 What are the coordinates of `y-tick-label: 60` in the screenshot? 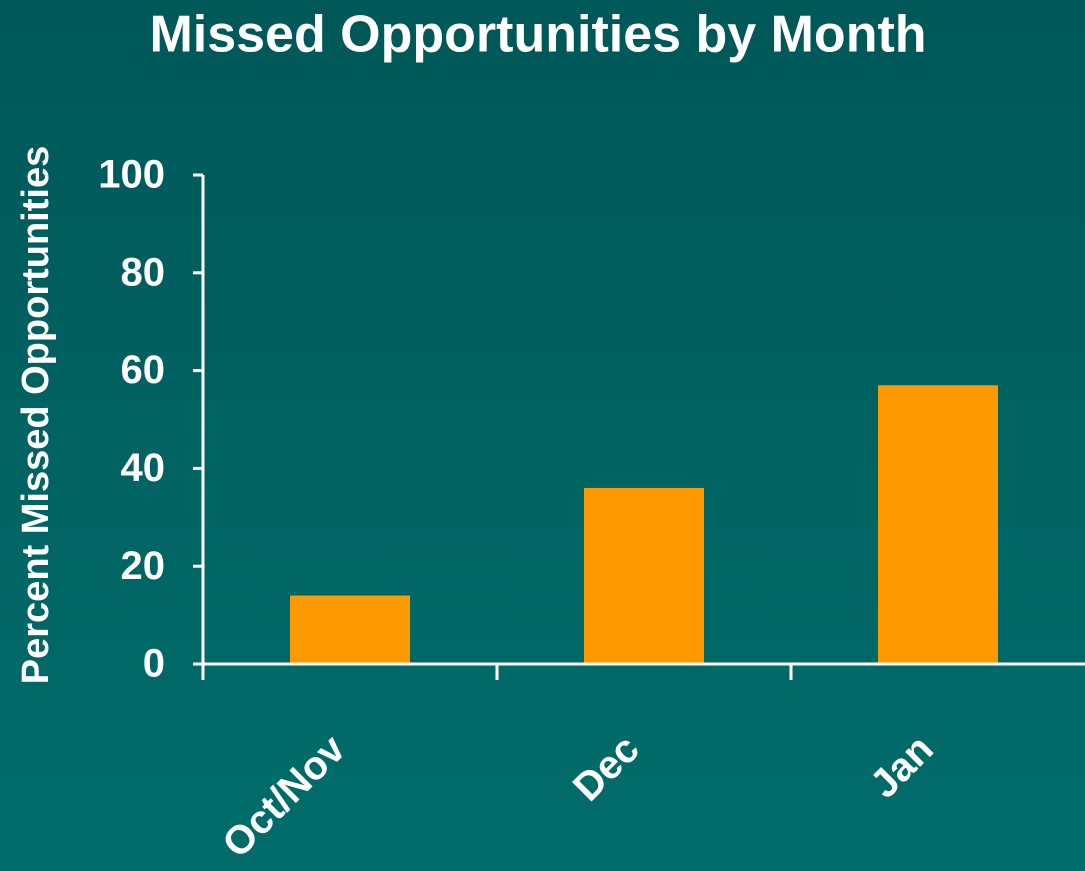 It's located at (143, 370).